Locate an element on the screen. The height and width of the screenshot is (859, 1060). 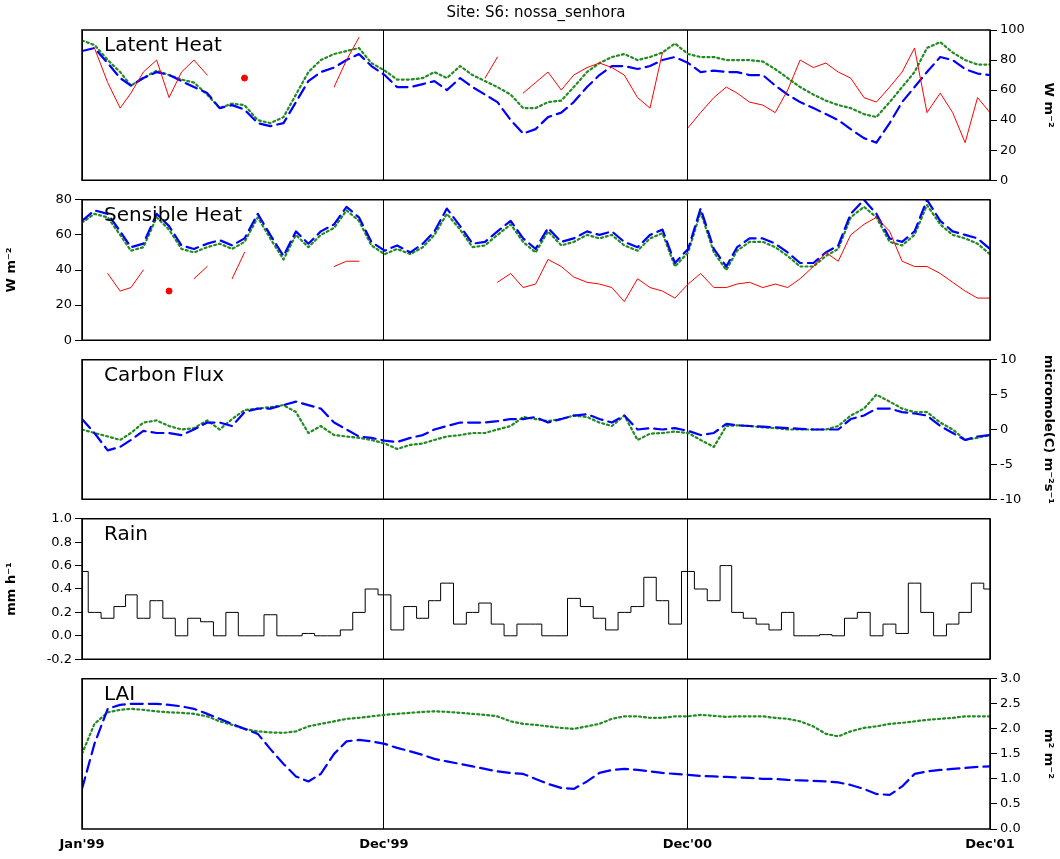
annotation: Rain is located at coordinates (126, 533).